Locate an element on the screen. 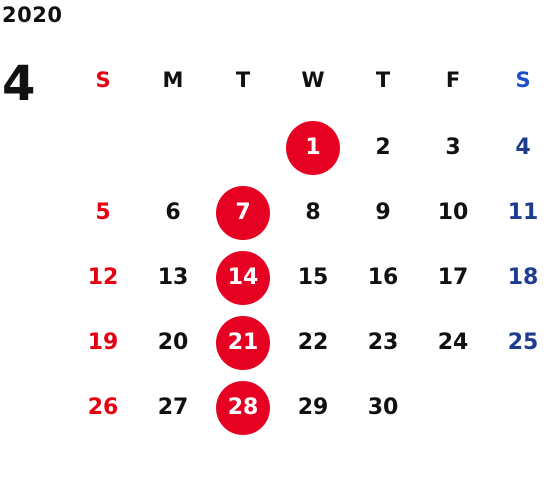 This screenshot has height=503, width=548. day-number: 28 is located at coordinates (243, 407).